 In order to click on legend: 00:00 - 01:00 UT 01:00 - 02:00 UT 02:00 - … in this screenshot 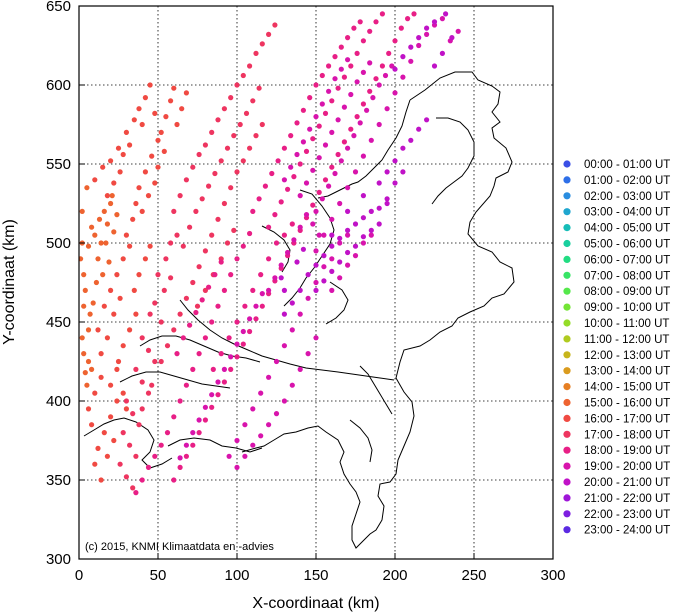, I will do `click(616, 348)`.